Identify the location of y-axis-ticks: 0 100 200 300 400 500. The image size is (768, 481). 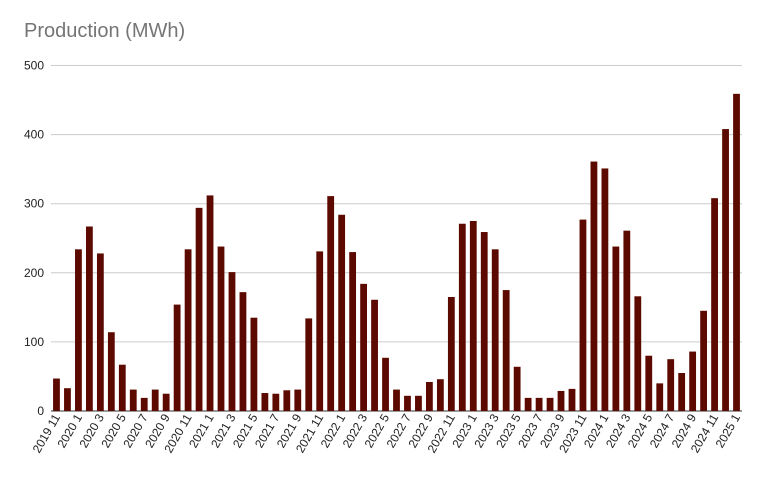
(34, 239).